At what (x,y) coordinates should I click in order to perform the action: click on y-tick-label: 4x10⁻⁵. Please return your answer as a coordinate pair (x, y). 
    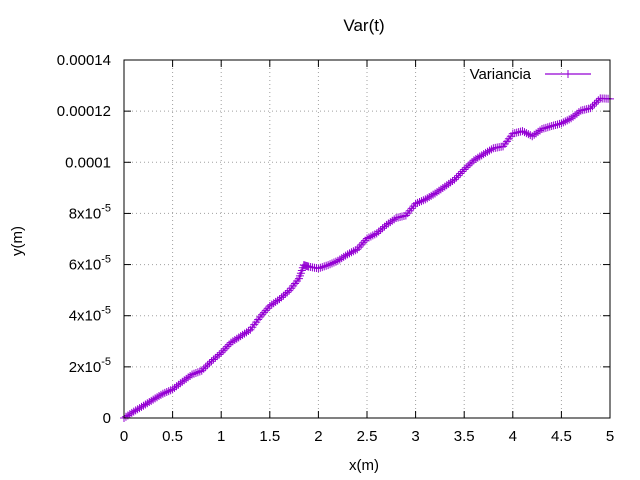
    Looking at the image, I should click on (90, 315).